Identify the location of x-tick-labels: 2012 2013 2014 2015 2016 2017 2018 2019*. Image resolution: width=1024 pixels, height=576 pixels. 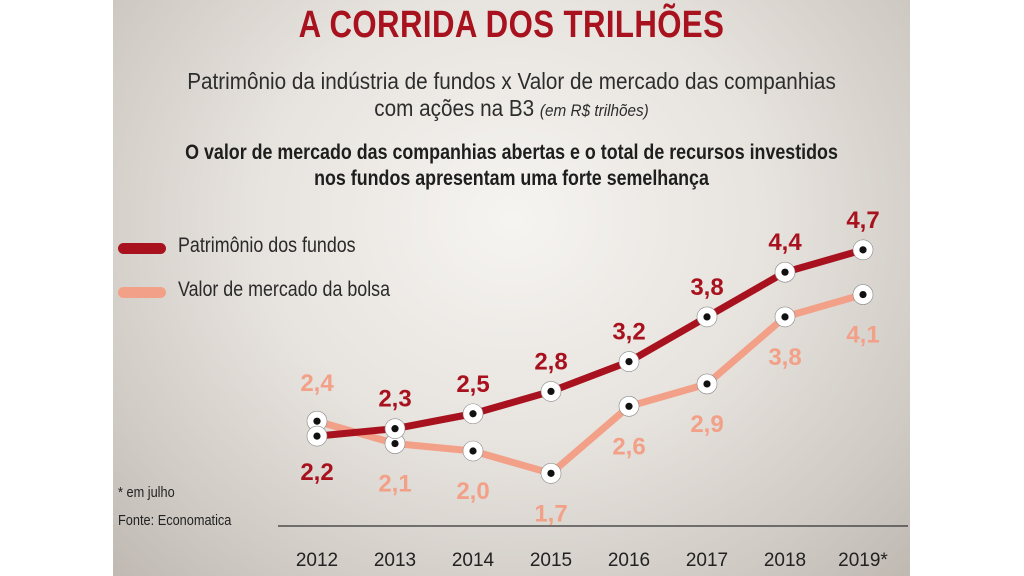
(592, 560).